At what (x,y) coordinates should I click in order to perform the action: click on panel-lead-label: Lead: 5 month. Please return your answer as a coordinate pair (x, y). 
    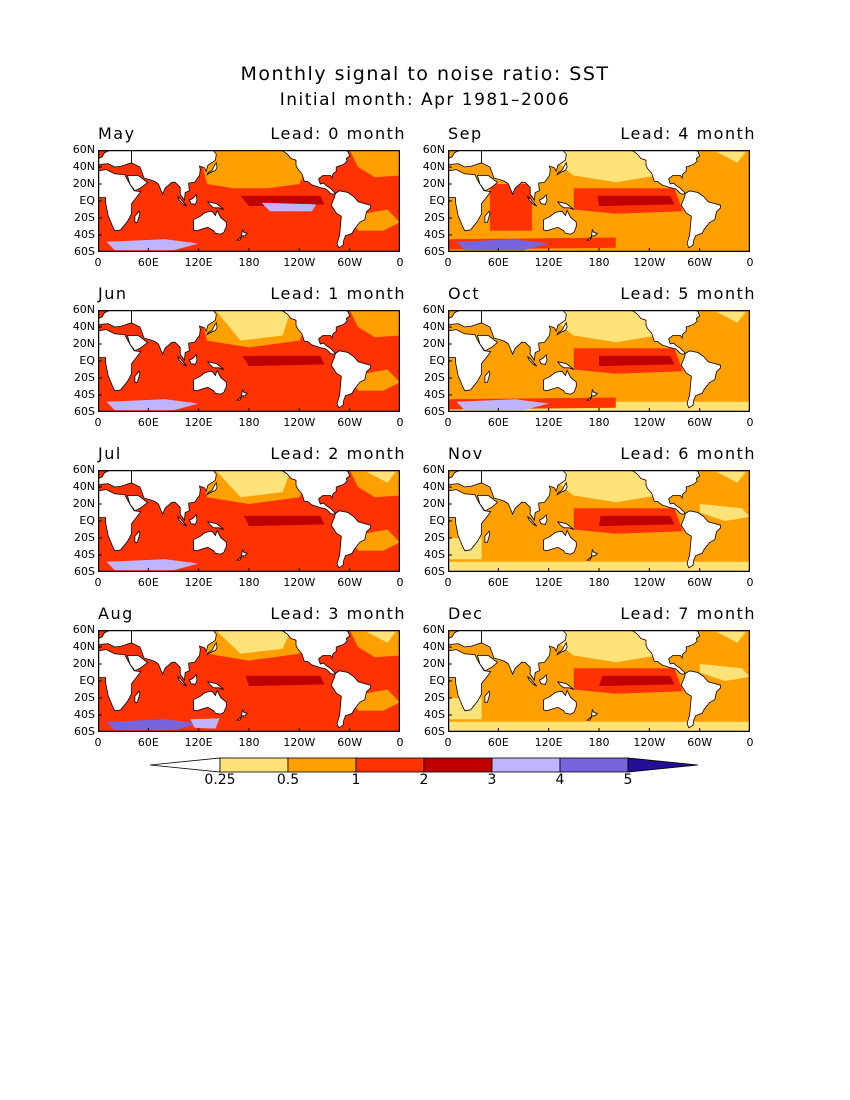
    Looking at the image, I should click on (688, 293).